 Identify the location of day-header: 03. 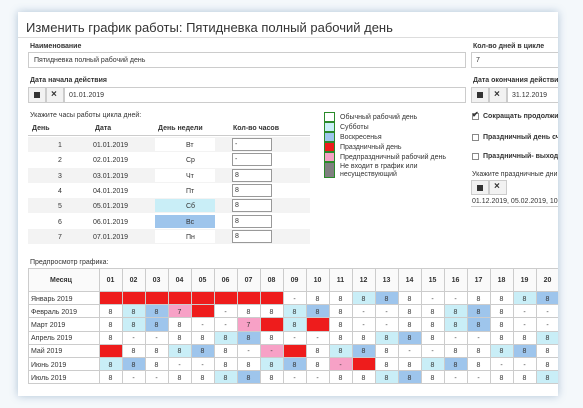
(156, 280).